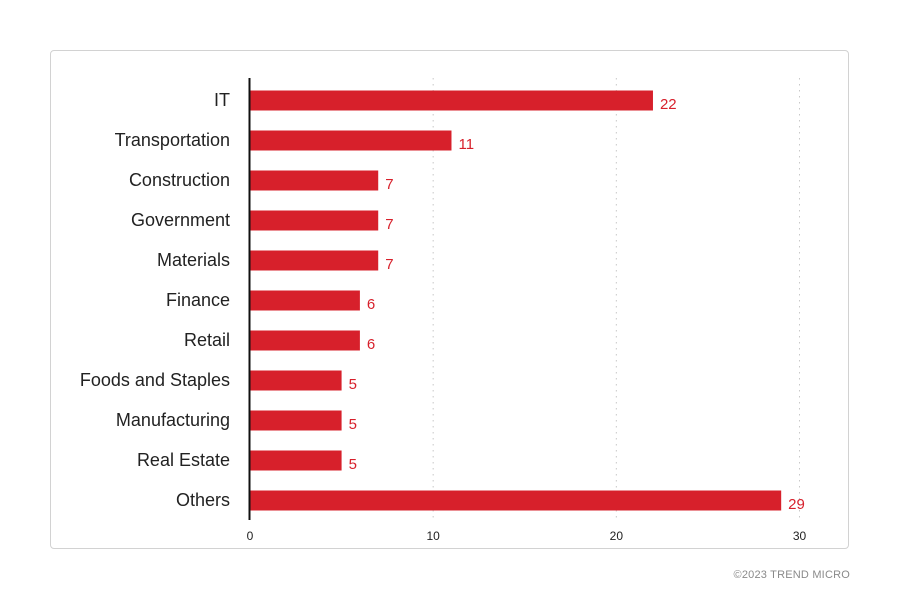  Describe the element at coordinates (791, 575) in the screenshot. I see `copyright-text: ©2023 TREND MICRO` at that location.